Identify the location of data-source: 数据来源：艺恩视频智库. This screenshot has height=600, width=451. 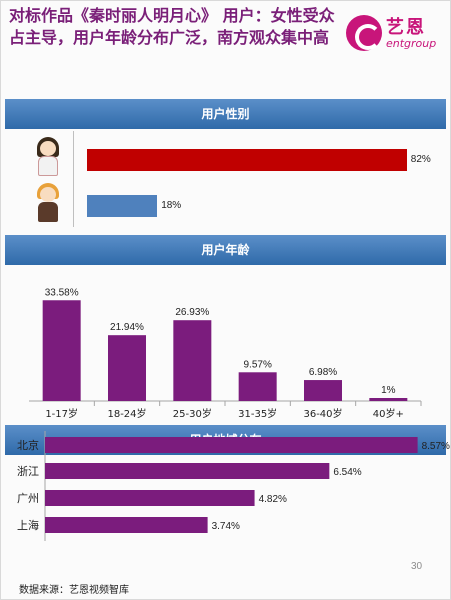
(74, 590).